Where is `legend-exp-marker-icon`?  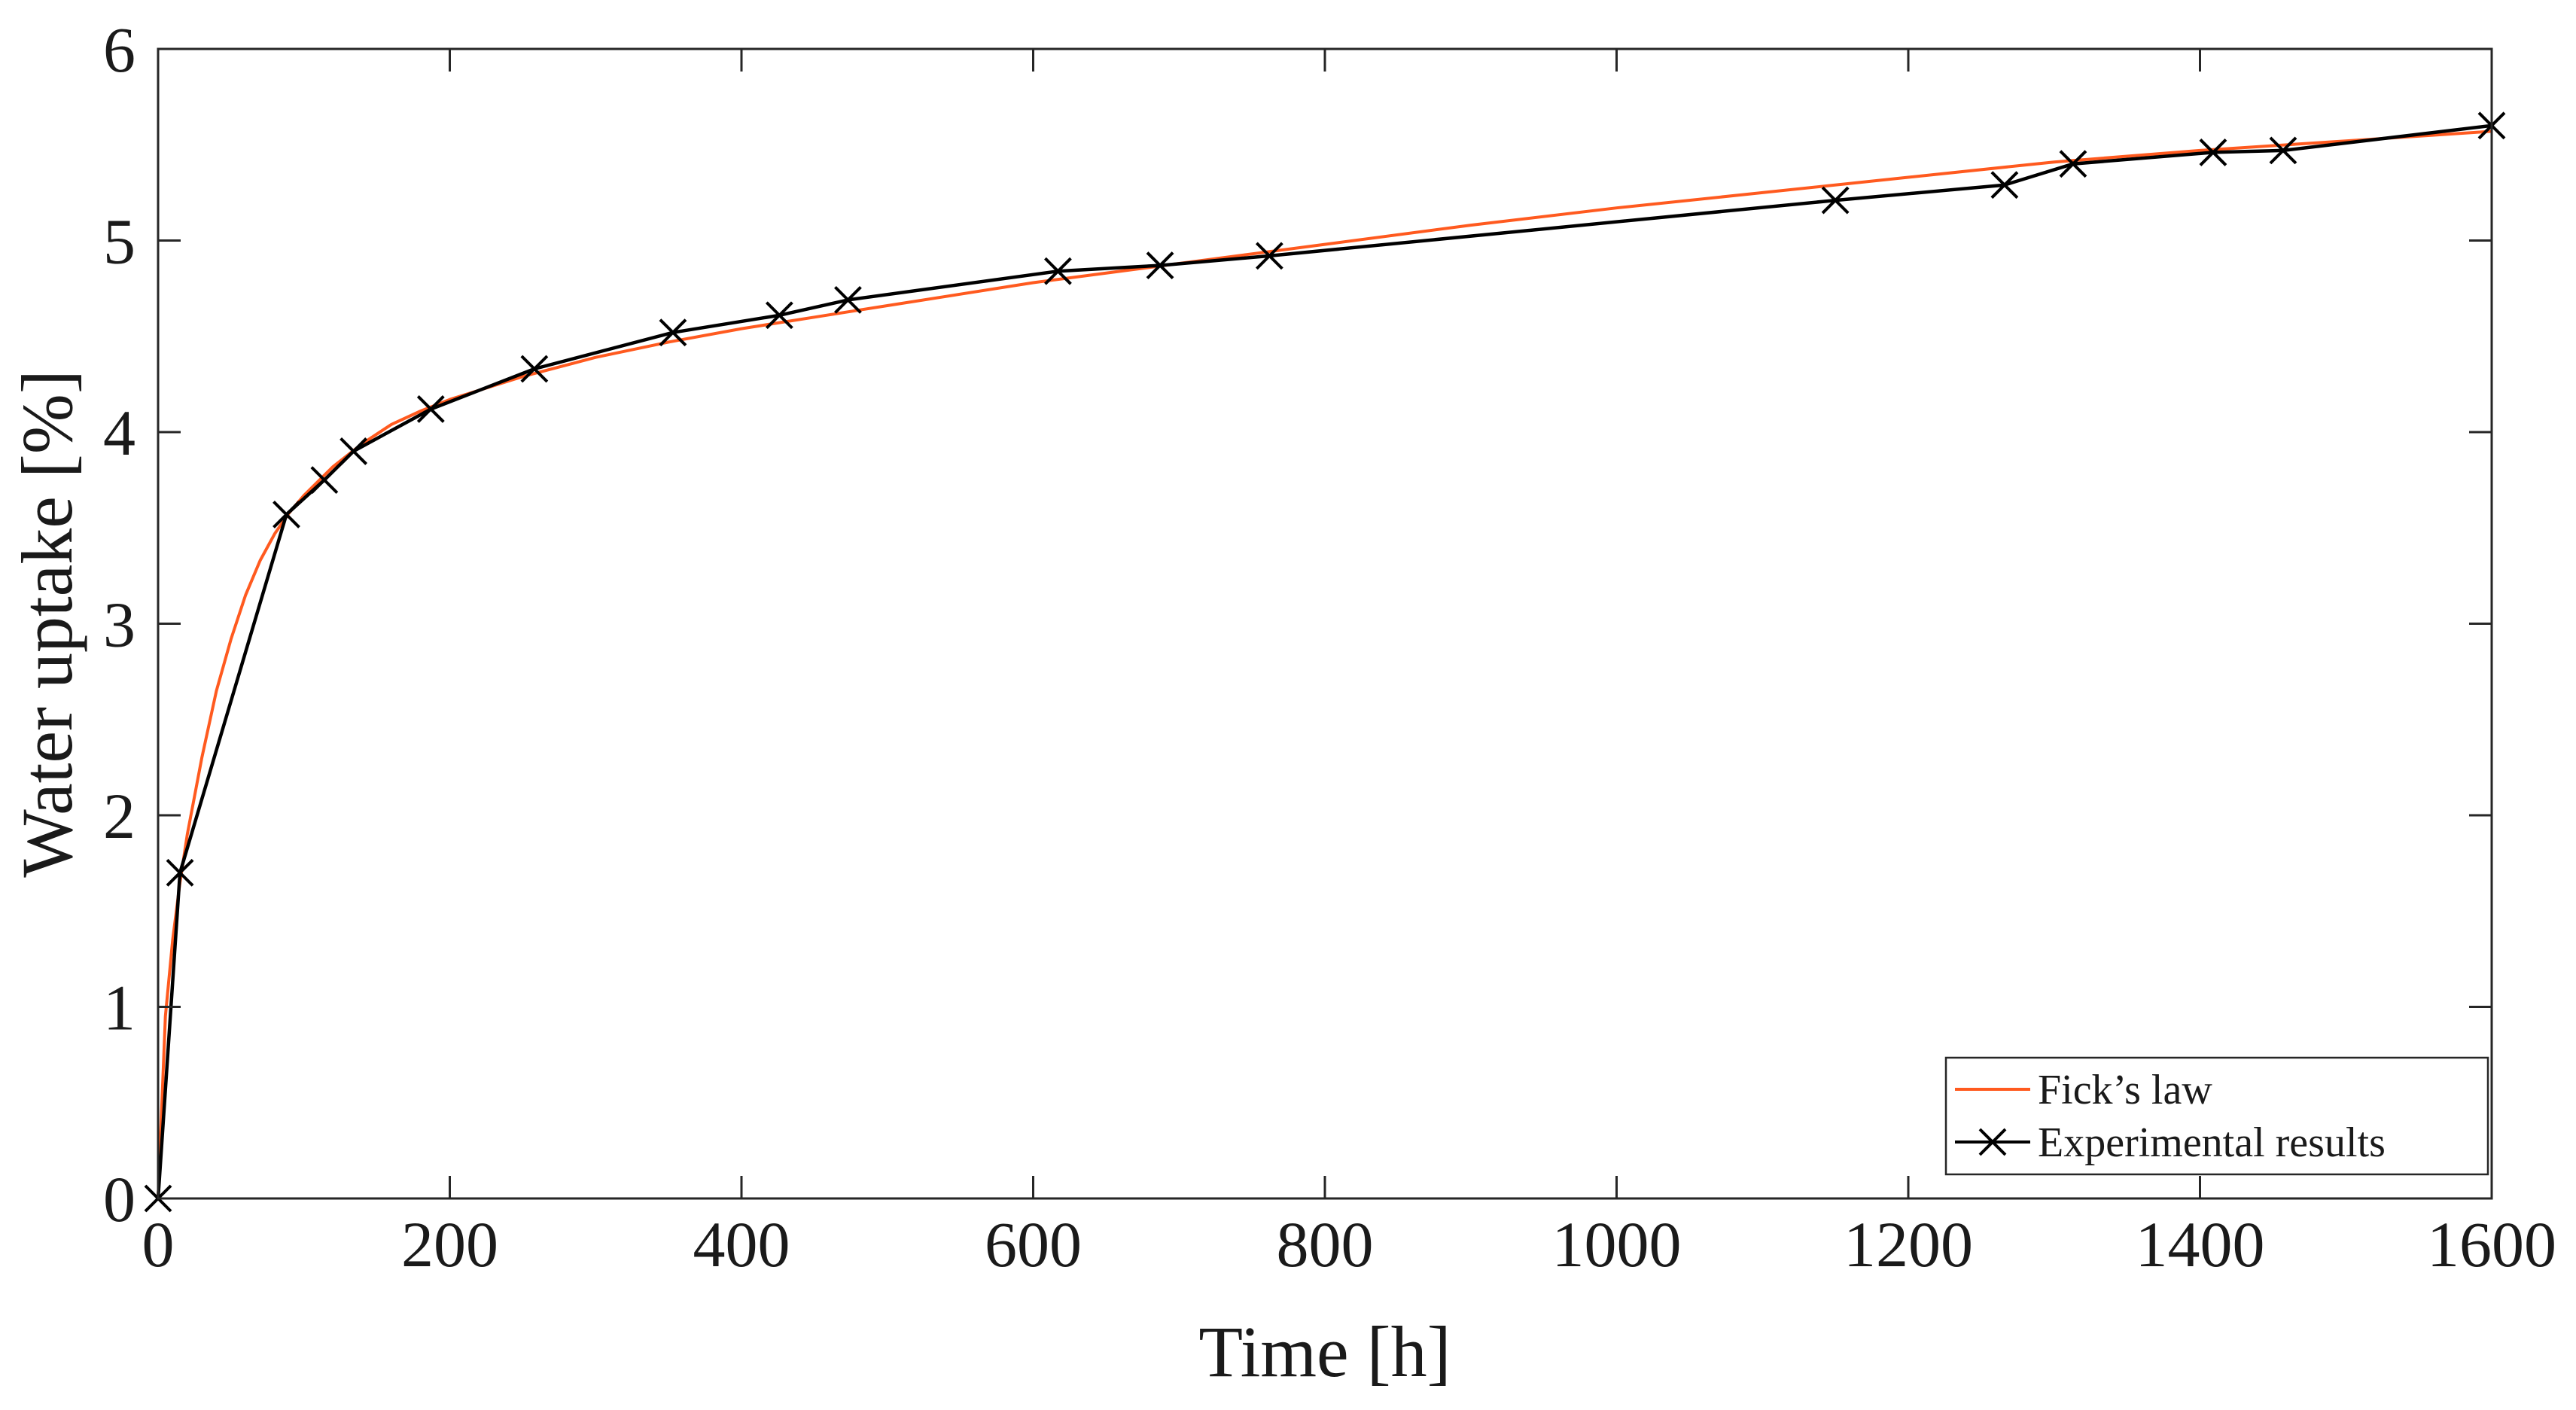
legend-exp-marker-icon is located at coordinates (1993, 1142).